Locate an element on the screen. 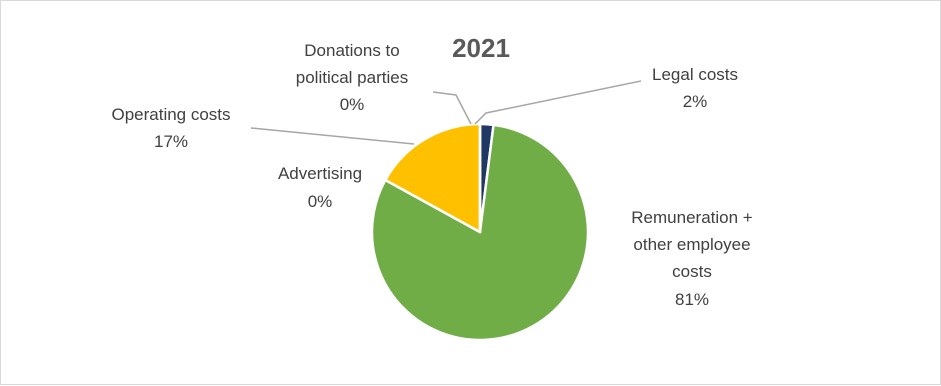  data-label-donations-line2: political parties is located at coordinates (352, 77).